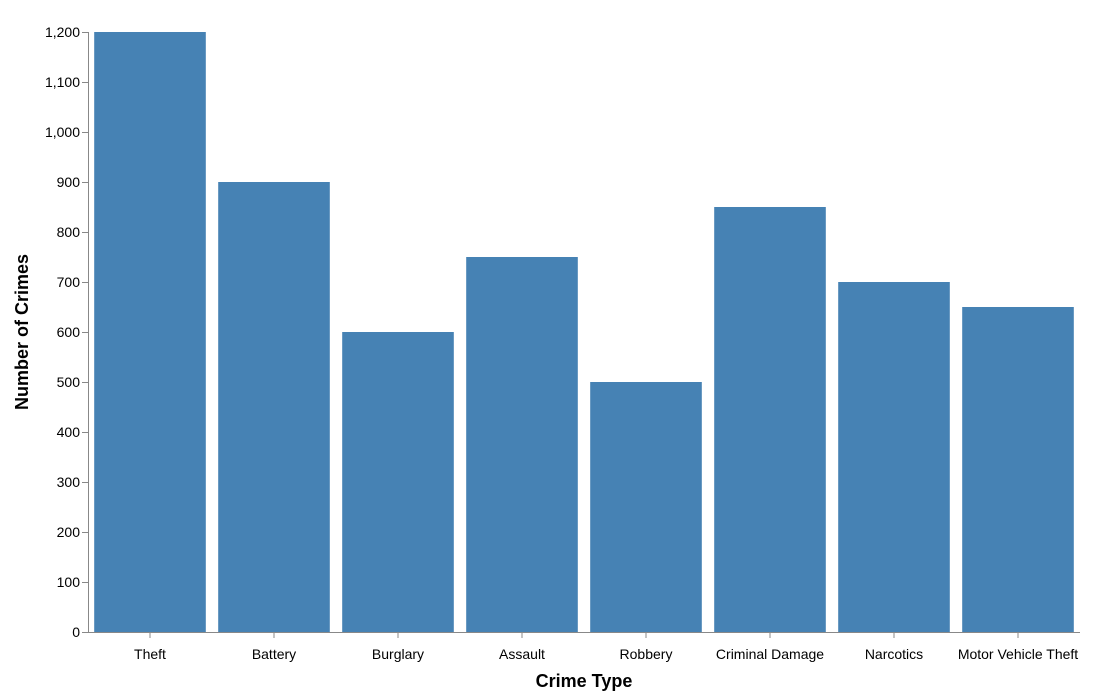 This screenshot has height=700, width=1104. Describe the element at coordinates (522, 654) in the screenshot. I see `x-tick-label: Assault` at that location.